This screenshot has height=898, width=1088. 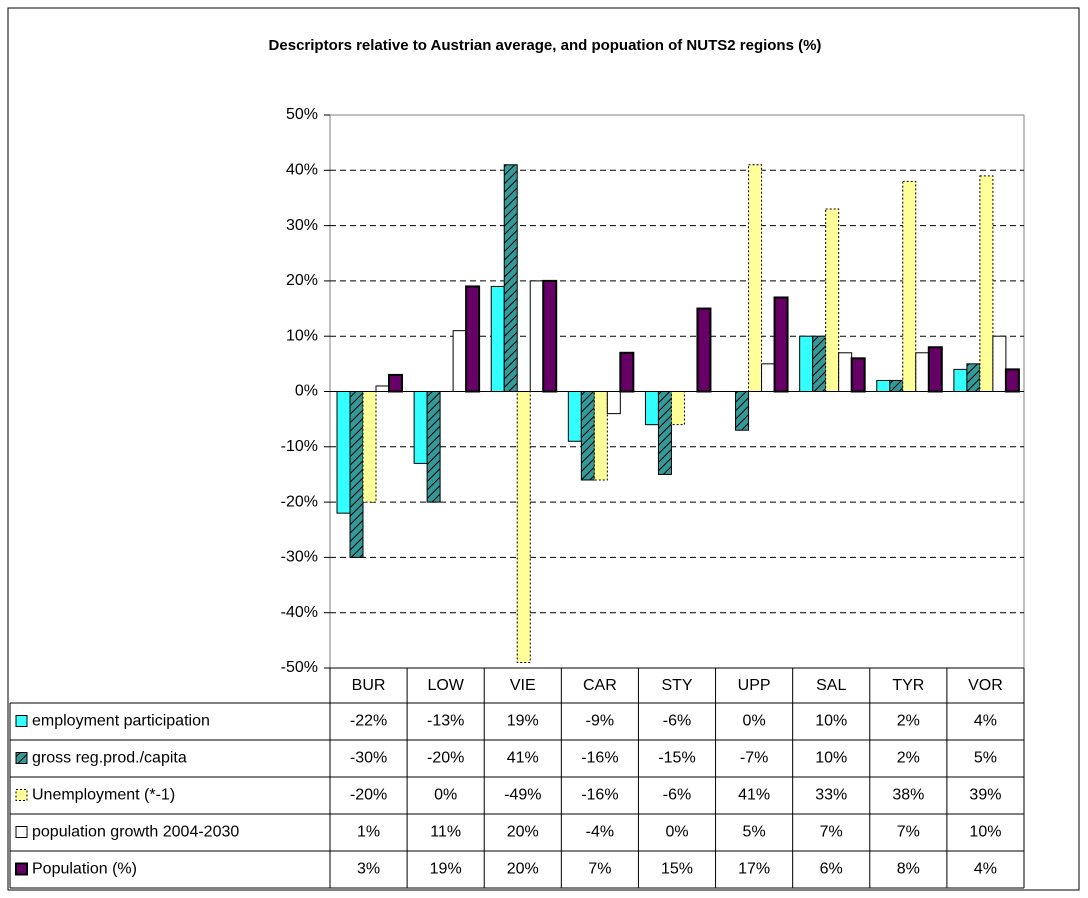 What do you see at coordinates (135, 832) in the screenshot?
I see `legend-label: population growth 2004-2030` at bounding box center [135, 832].